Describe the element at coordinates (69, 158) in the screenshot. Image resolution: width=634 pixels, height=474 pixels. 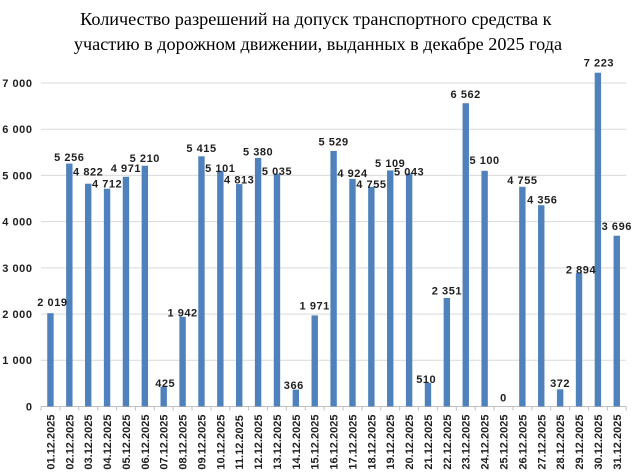
I see `svg-text: 5 256` at that location.